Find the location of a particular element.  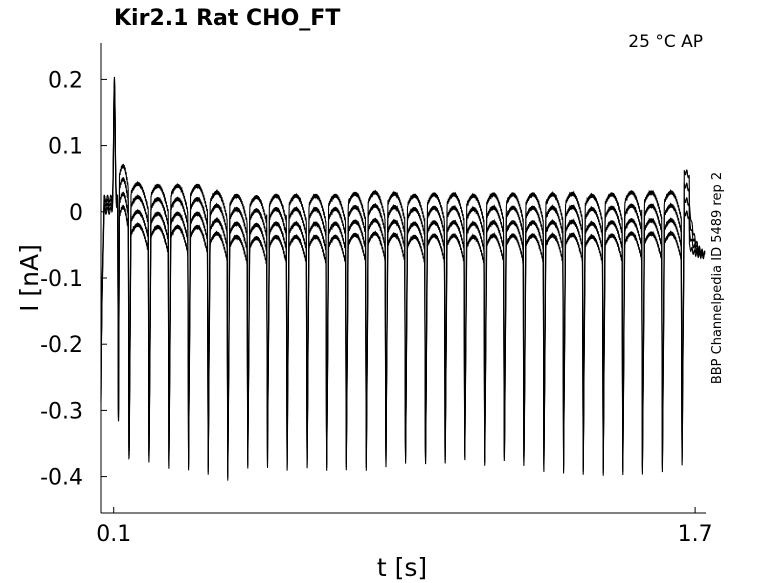

x-tick-label: 1.7 is located at coordinates (695, 534).